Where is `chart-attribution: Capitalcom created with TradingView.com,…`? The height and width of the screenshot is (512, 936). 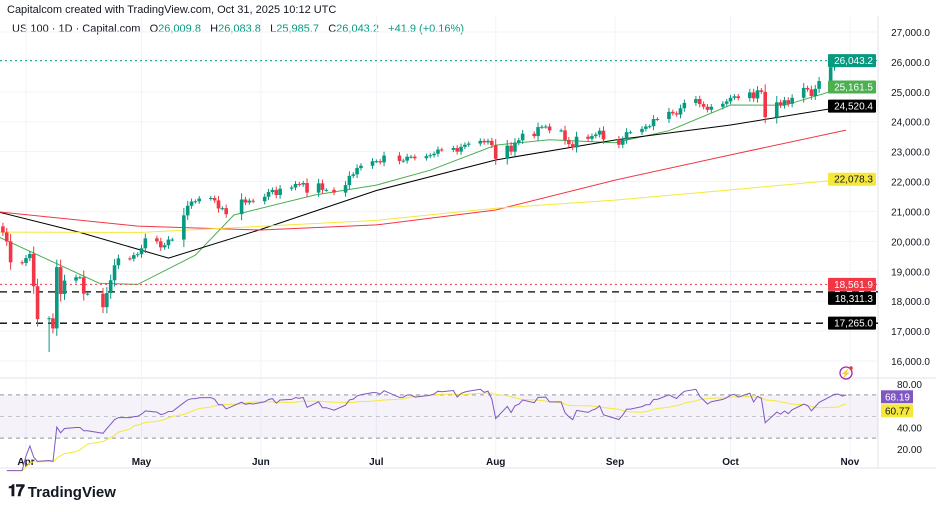
chart-attribution: Capitalcom created with TradingView.com,… is located at coordinates (172, 10).